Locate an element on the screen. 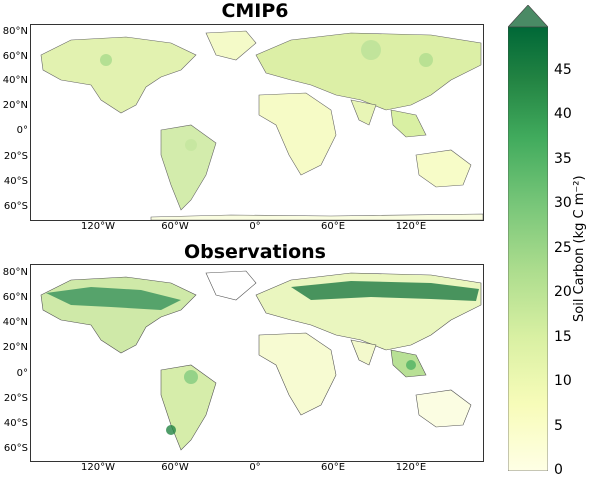 The image size is (600, 481). landmass-eurasia is located at coordinates (368, 71).